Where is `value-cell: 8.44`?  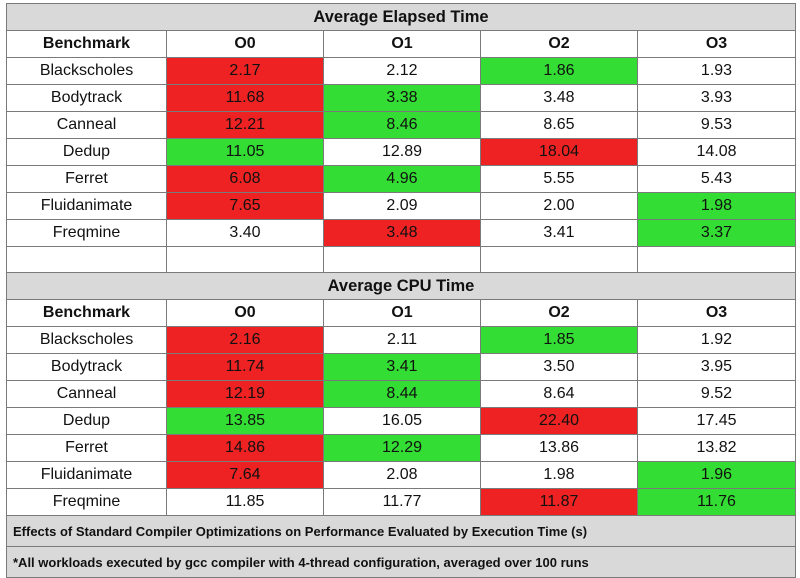
value-cell: 8.44 is located at coordinates (402, 394).